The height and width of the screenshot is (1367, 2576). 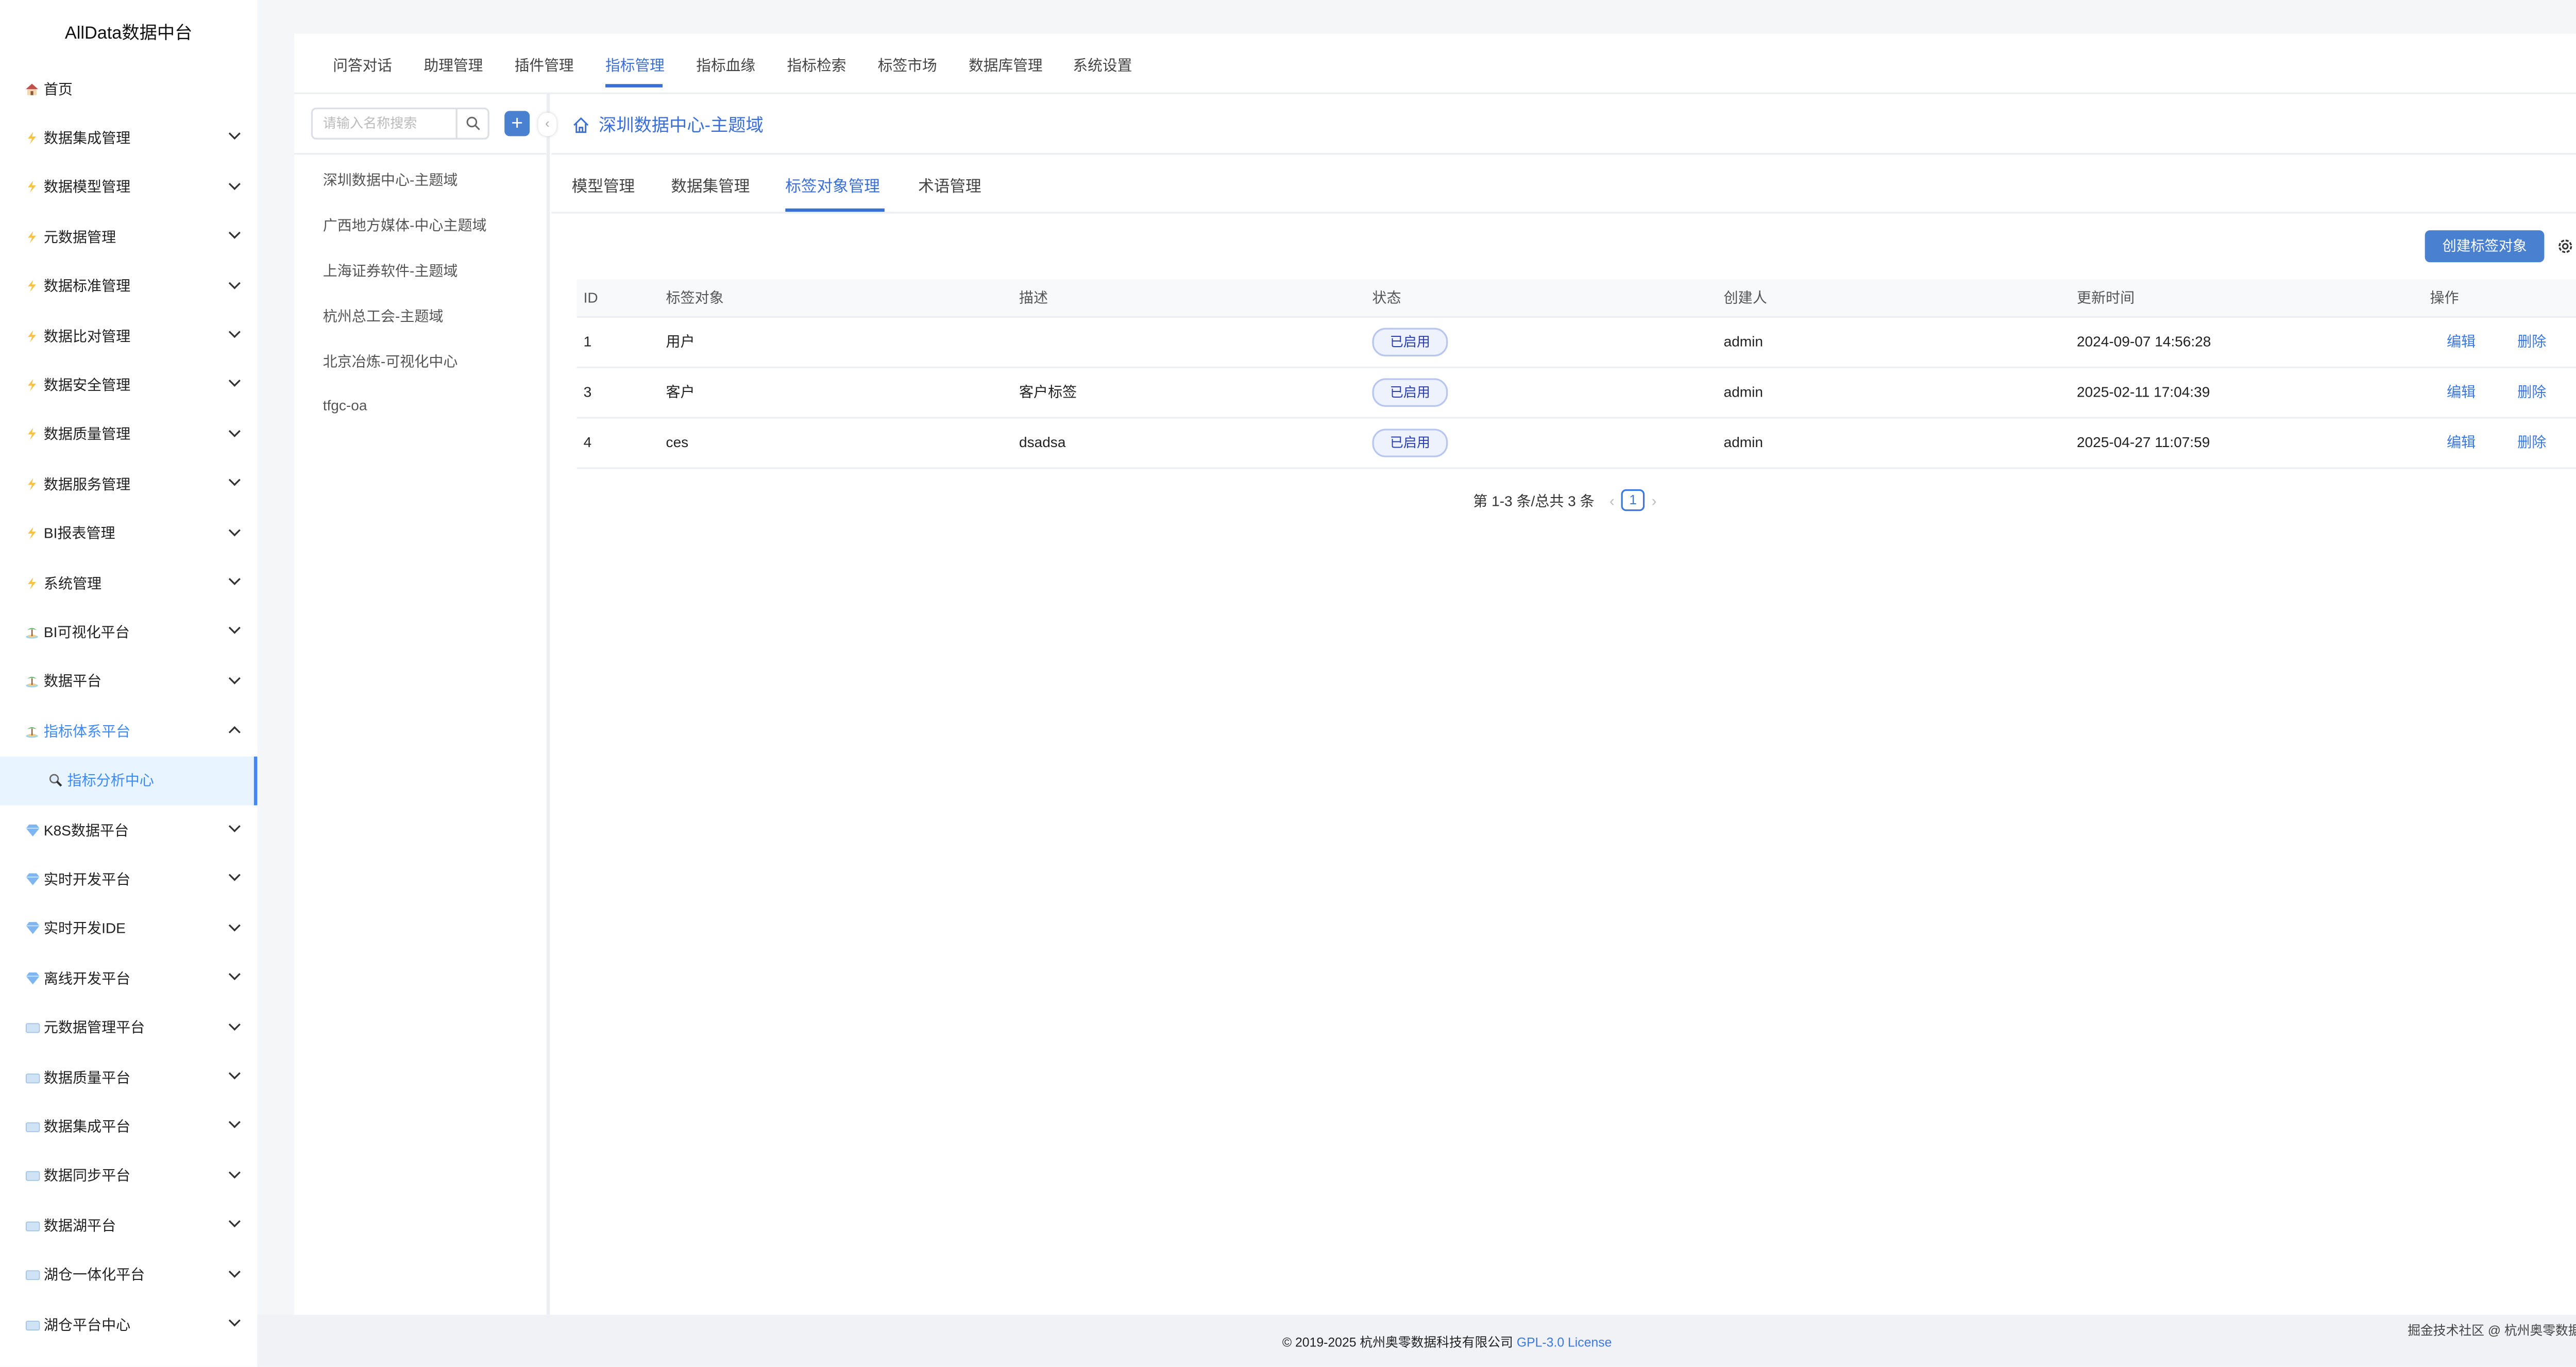 What do you see at coordinates (1612, 500) in the screenshot?
I see `prev-page-chevron-icon: ‹` at bounding box center [1612, 500].